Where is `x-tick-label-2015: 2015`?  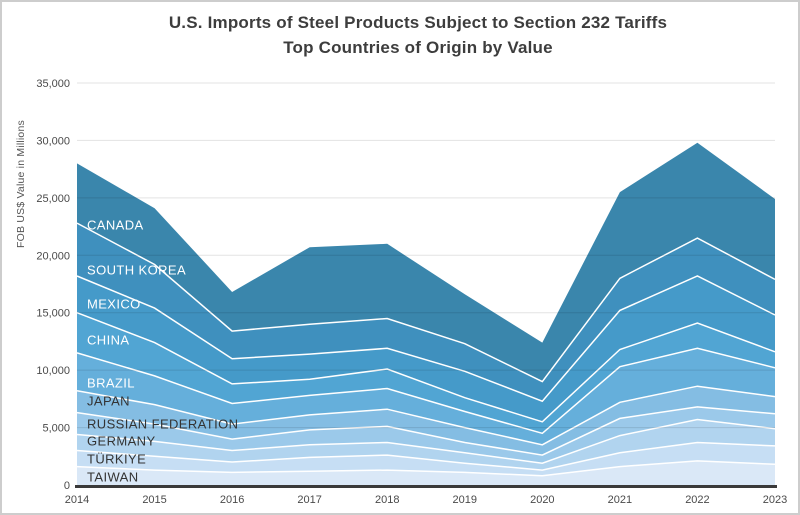 x-tick-label-2015: 2015 is located at coordinates (154, 500).